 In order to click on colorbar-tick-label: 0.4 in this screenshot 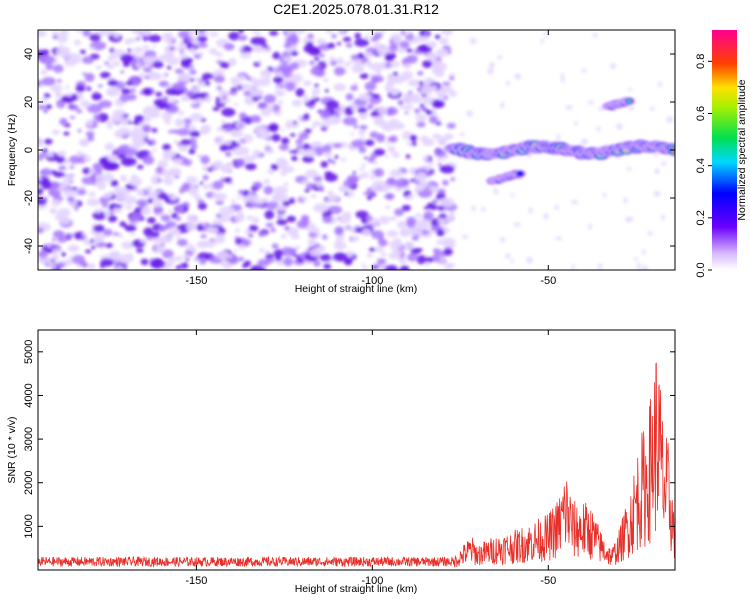, I will do `click(701, 165)`.